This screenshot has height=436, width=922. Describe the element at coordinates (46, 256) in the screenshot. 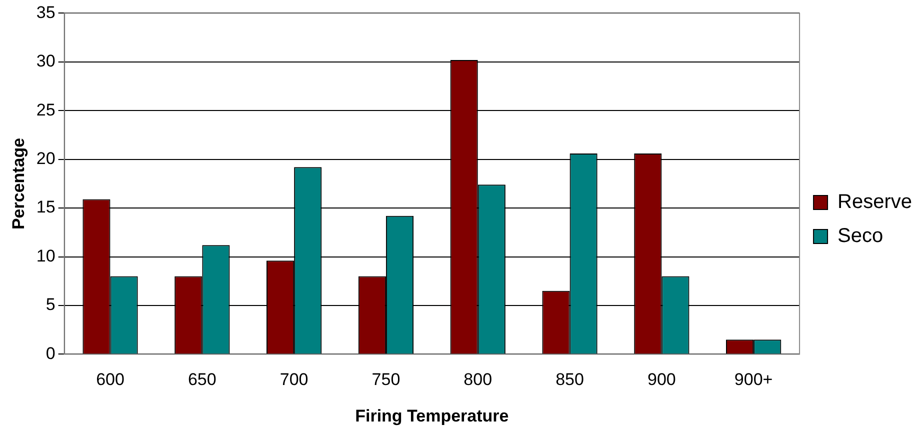

I see `y-tick-label: 10` at that location.